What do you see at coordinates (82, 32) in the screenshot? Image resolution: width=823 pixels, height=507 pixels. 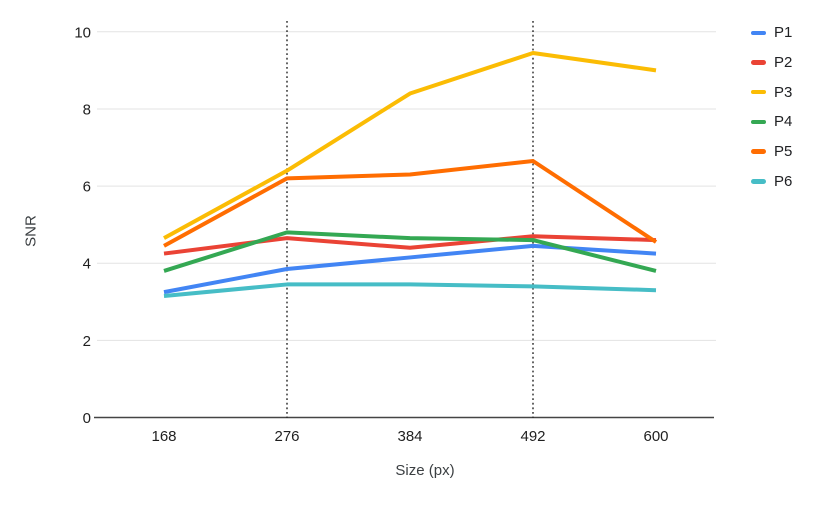 I see `y-tick-label: 10` at bounding box center [82, 32].